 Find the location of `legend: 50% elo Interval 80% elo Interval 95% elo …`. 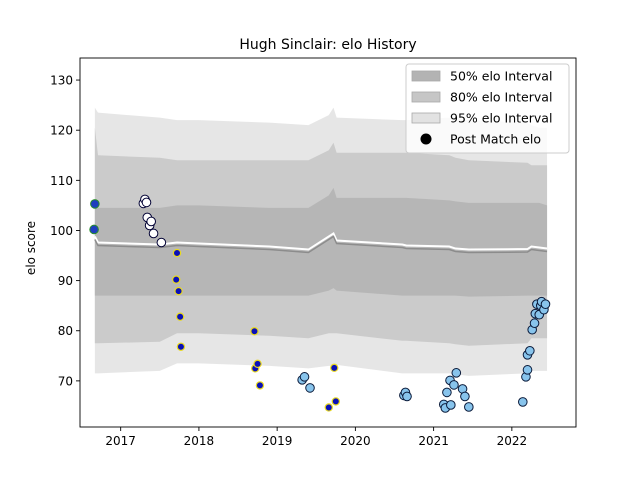

legend: 50% elo Interval 80% elo Interval 95% elo … is located at coordinates (487, 108).